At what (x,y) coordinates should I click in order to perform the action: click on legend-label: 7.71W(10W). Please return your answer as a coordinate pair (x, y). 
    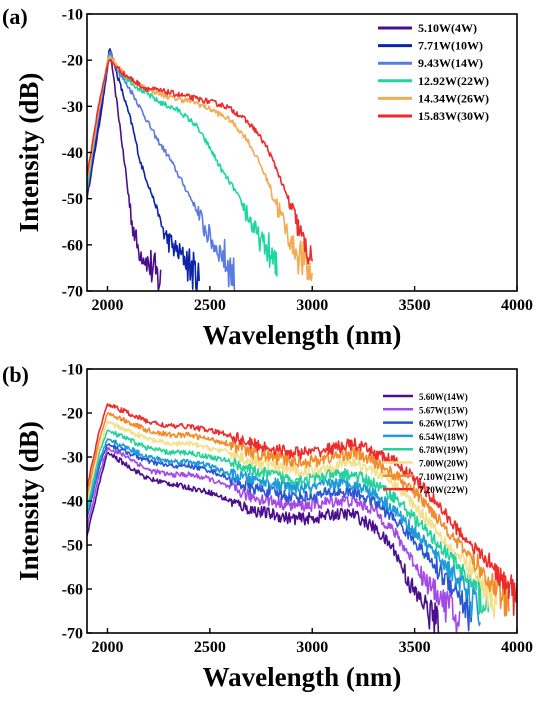
    Looking at the image, I should click on (450, 46).